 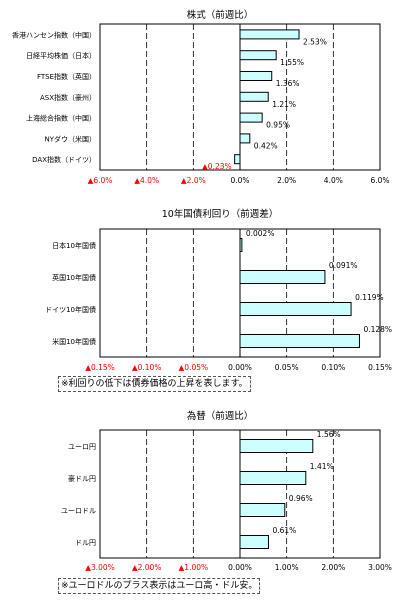 I want to click on chart-1-tick-label-6: 0.15%, so click(x=380, y=367).